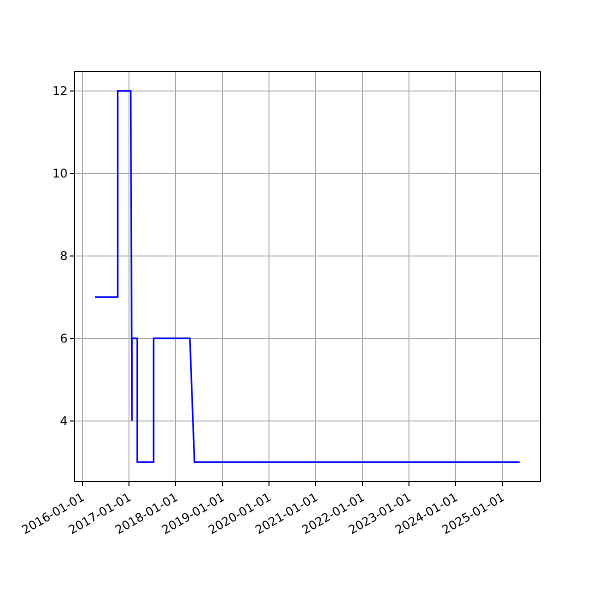 This screenshot has height=600, width=600. Describe the element at coordinates (60, 173) in the screenshot. I see `y-tick-label: 10` at that location.